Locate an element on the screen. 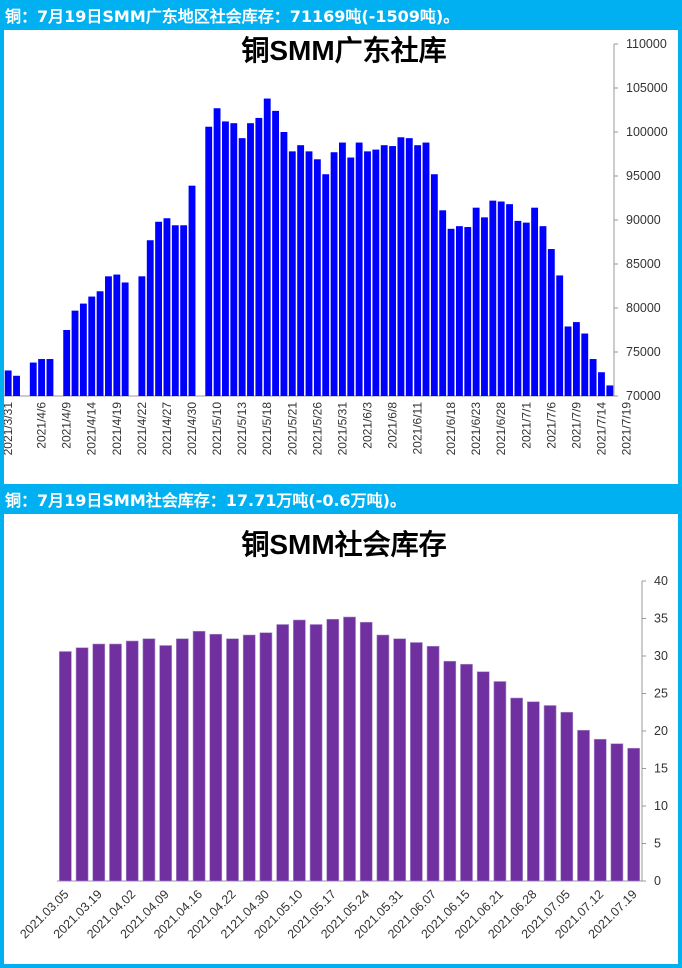 This screenshot has width=682, height=968. x-tick-label: 2021/6/28 is located at coordinates (501, 429).